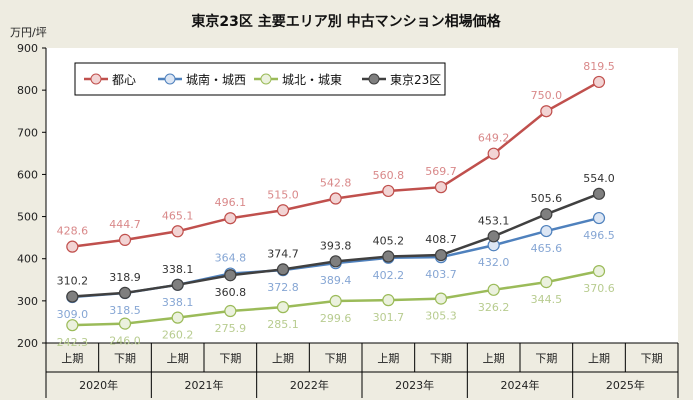 The height and width of the screenshot is (400, 693). Describe the element at coordinates (283, 324) in the screenshot. I see `data-label: 285.1` at that location.